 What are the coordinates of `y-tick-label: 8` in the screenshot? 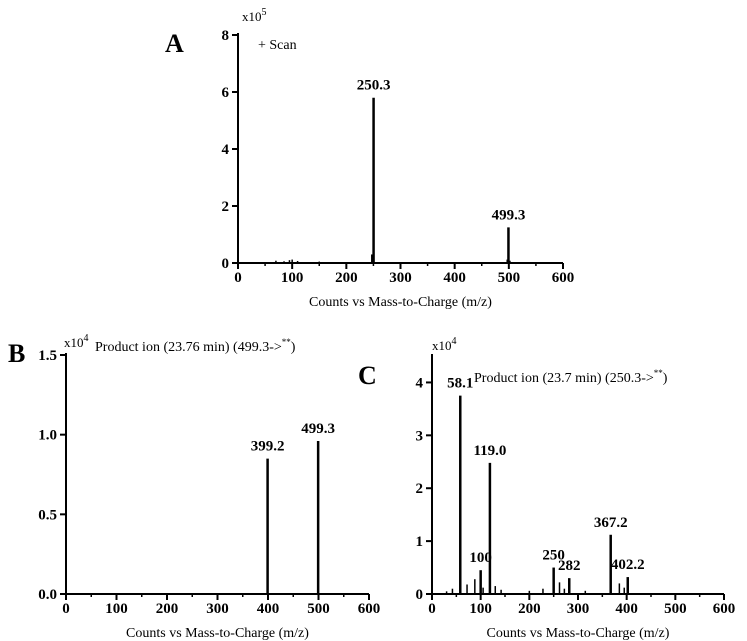 It's located at (226, 36).